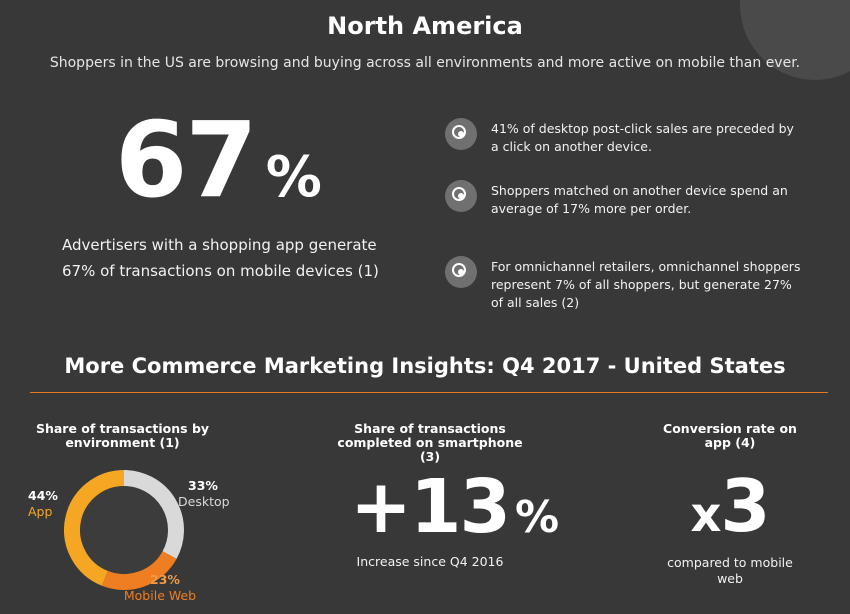 The image size is (850, 614). Describe the element at coordinates (139, 570) in the screenshot. I see `donut-slice-mobile-web` at that location.